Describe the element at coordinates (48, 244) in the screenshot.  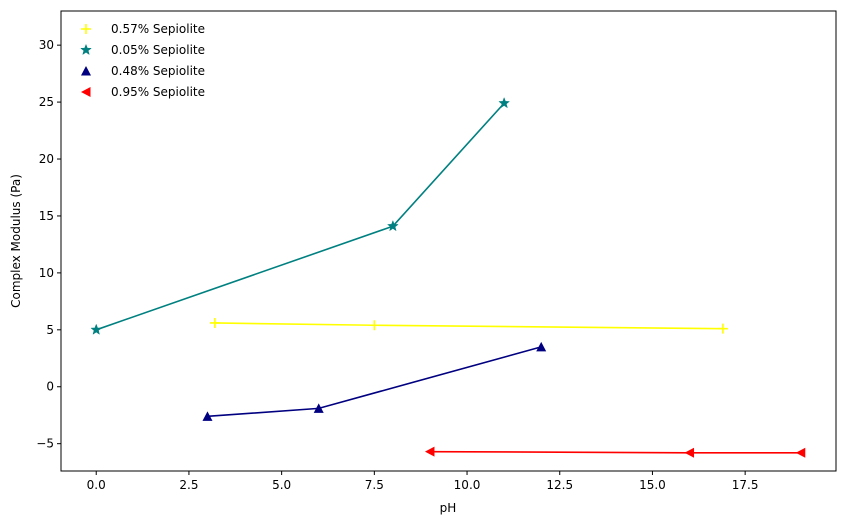
I see `y-axis-ticks: −5 0 5 10 15 20 25 30` at that location.